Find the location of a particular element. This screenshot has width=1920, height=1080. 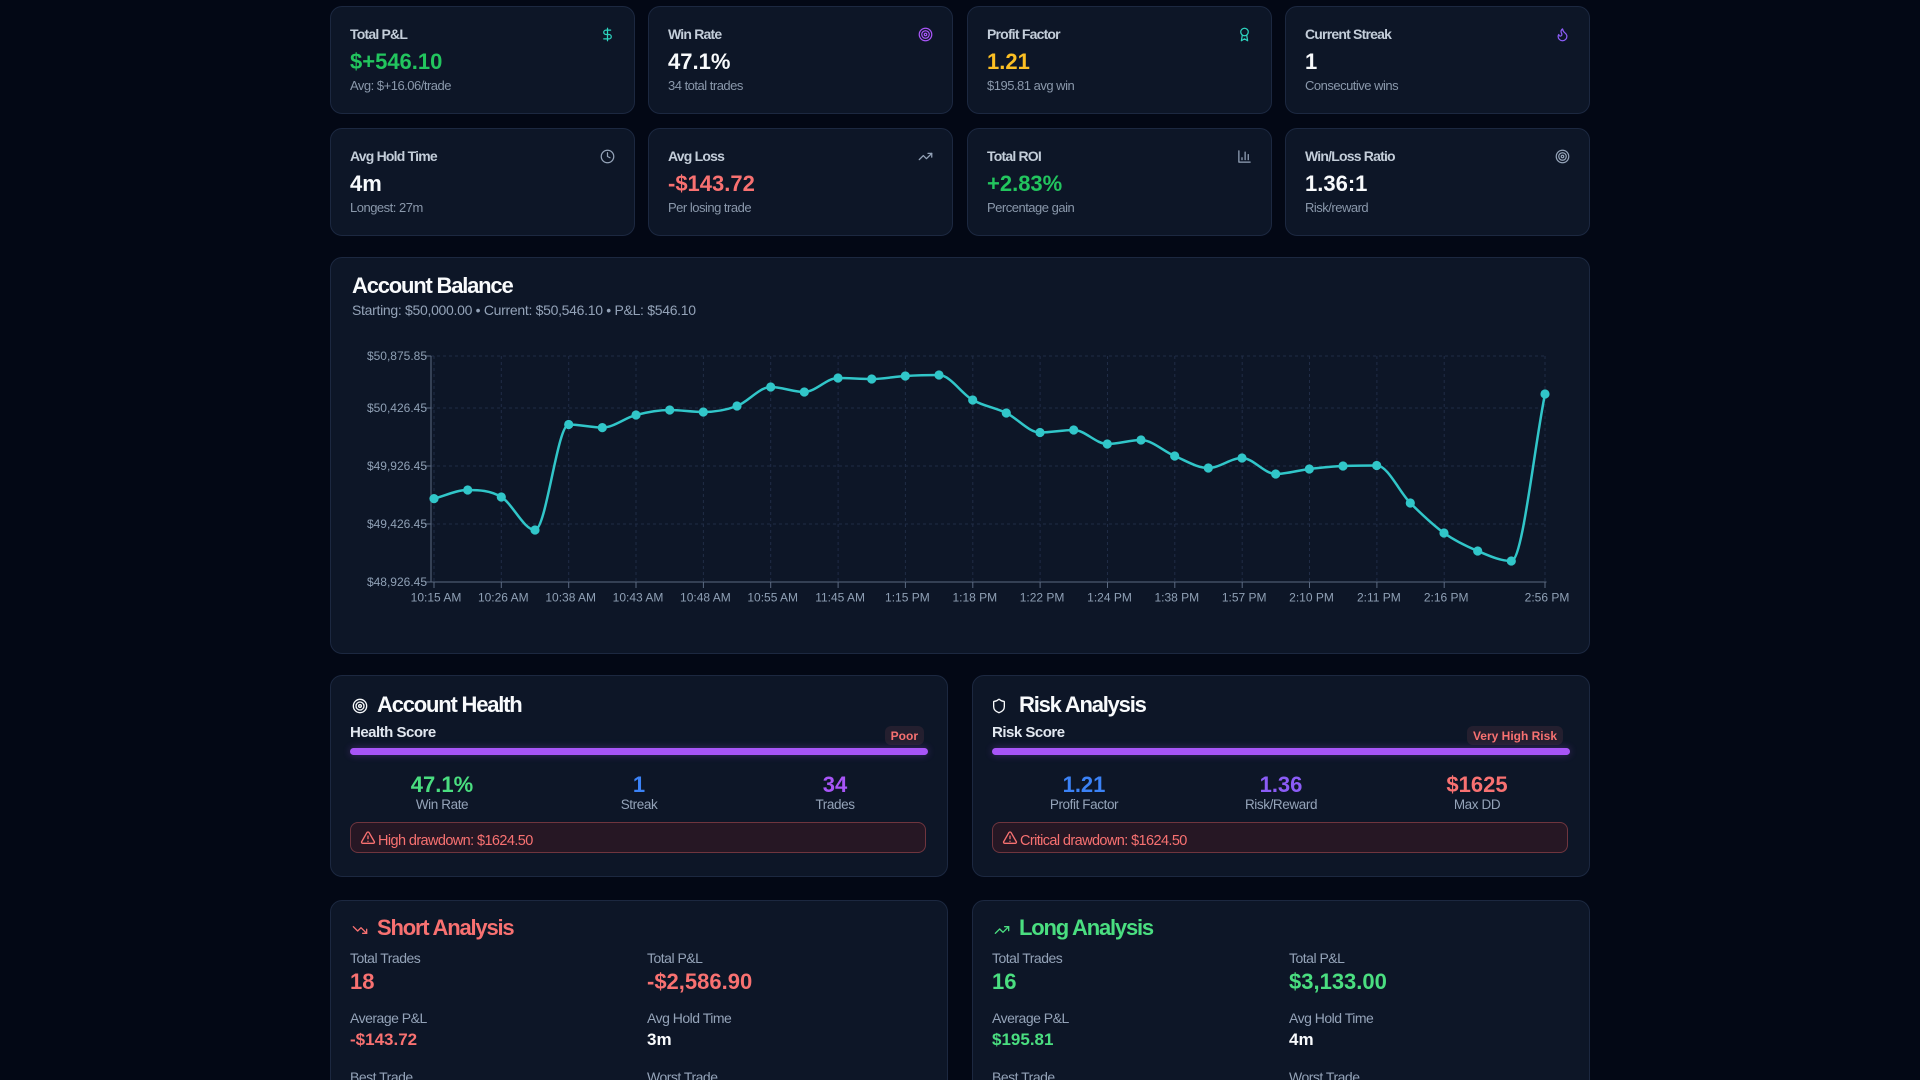

svg-text: 1:18 PM is located at coordinates (974, 598).